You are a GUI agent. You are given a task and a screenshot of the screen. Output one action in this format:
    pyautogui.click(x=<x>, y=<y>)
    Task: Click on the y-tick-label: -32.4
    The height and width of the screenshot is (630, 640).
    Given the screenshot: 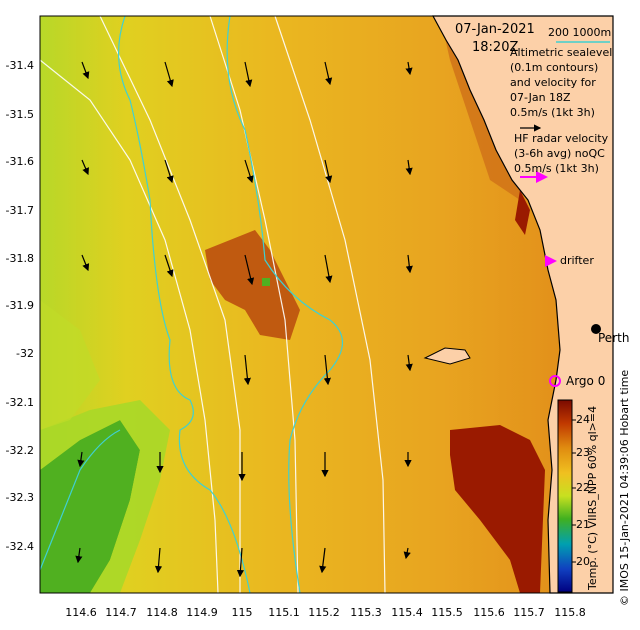 What is the action you would take?
    pyautogui.click(x=19, y=546)
    